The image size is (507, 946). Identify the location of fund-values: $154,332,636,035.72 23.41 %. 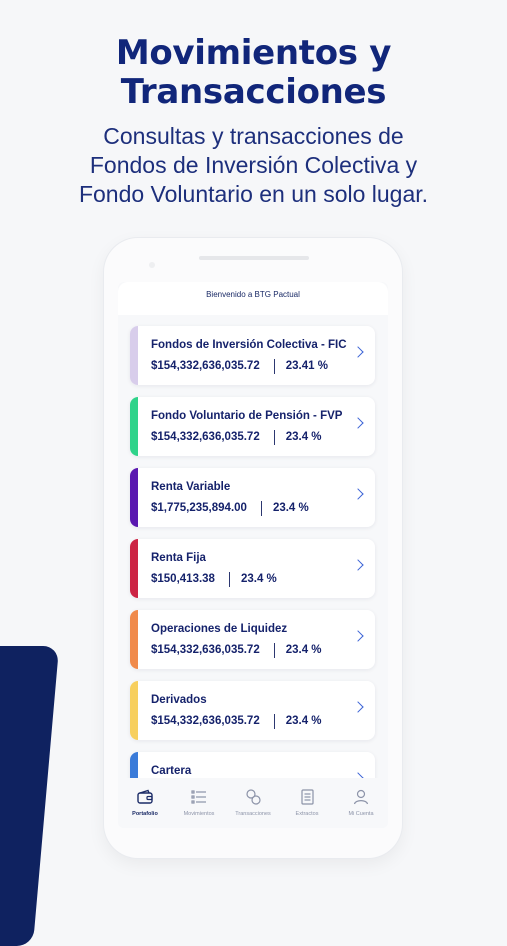
(239, 366).